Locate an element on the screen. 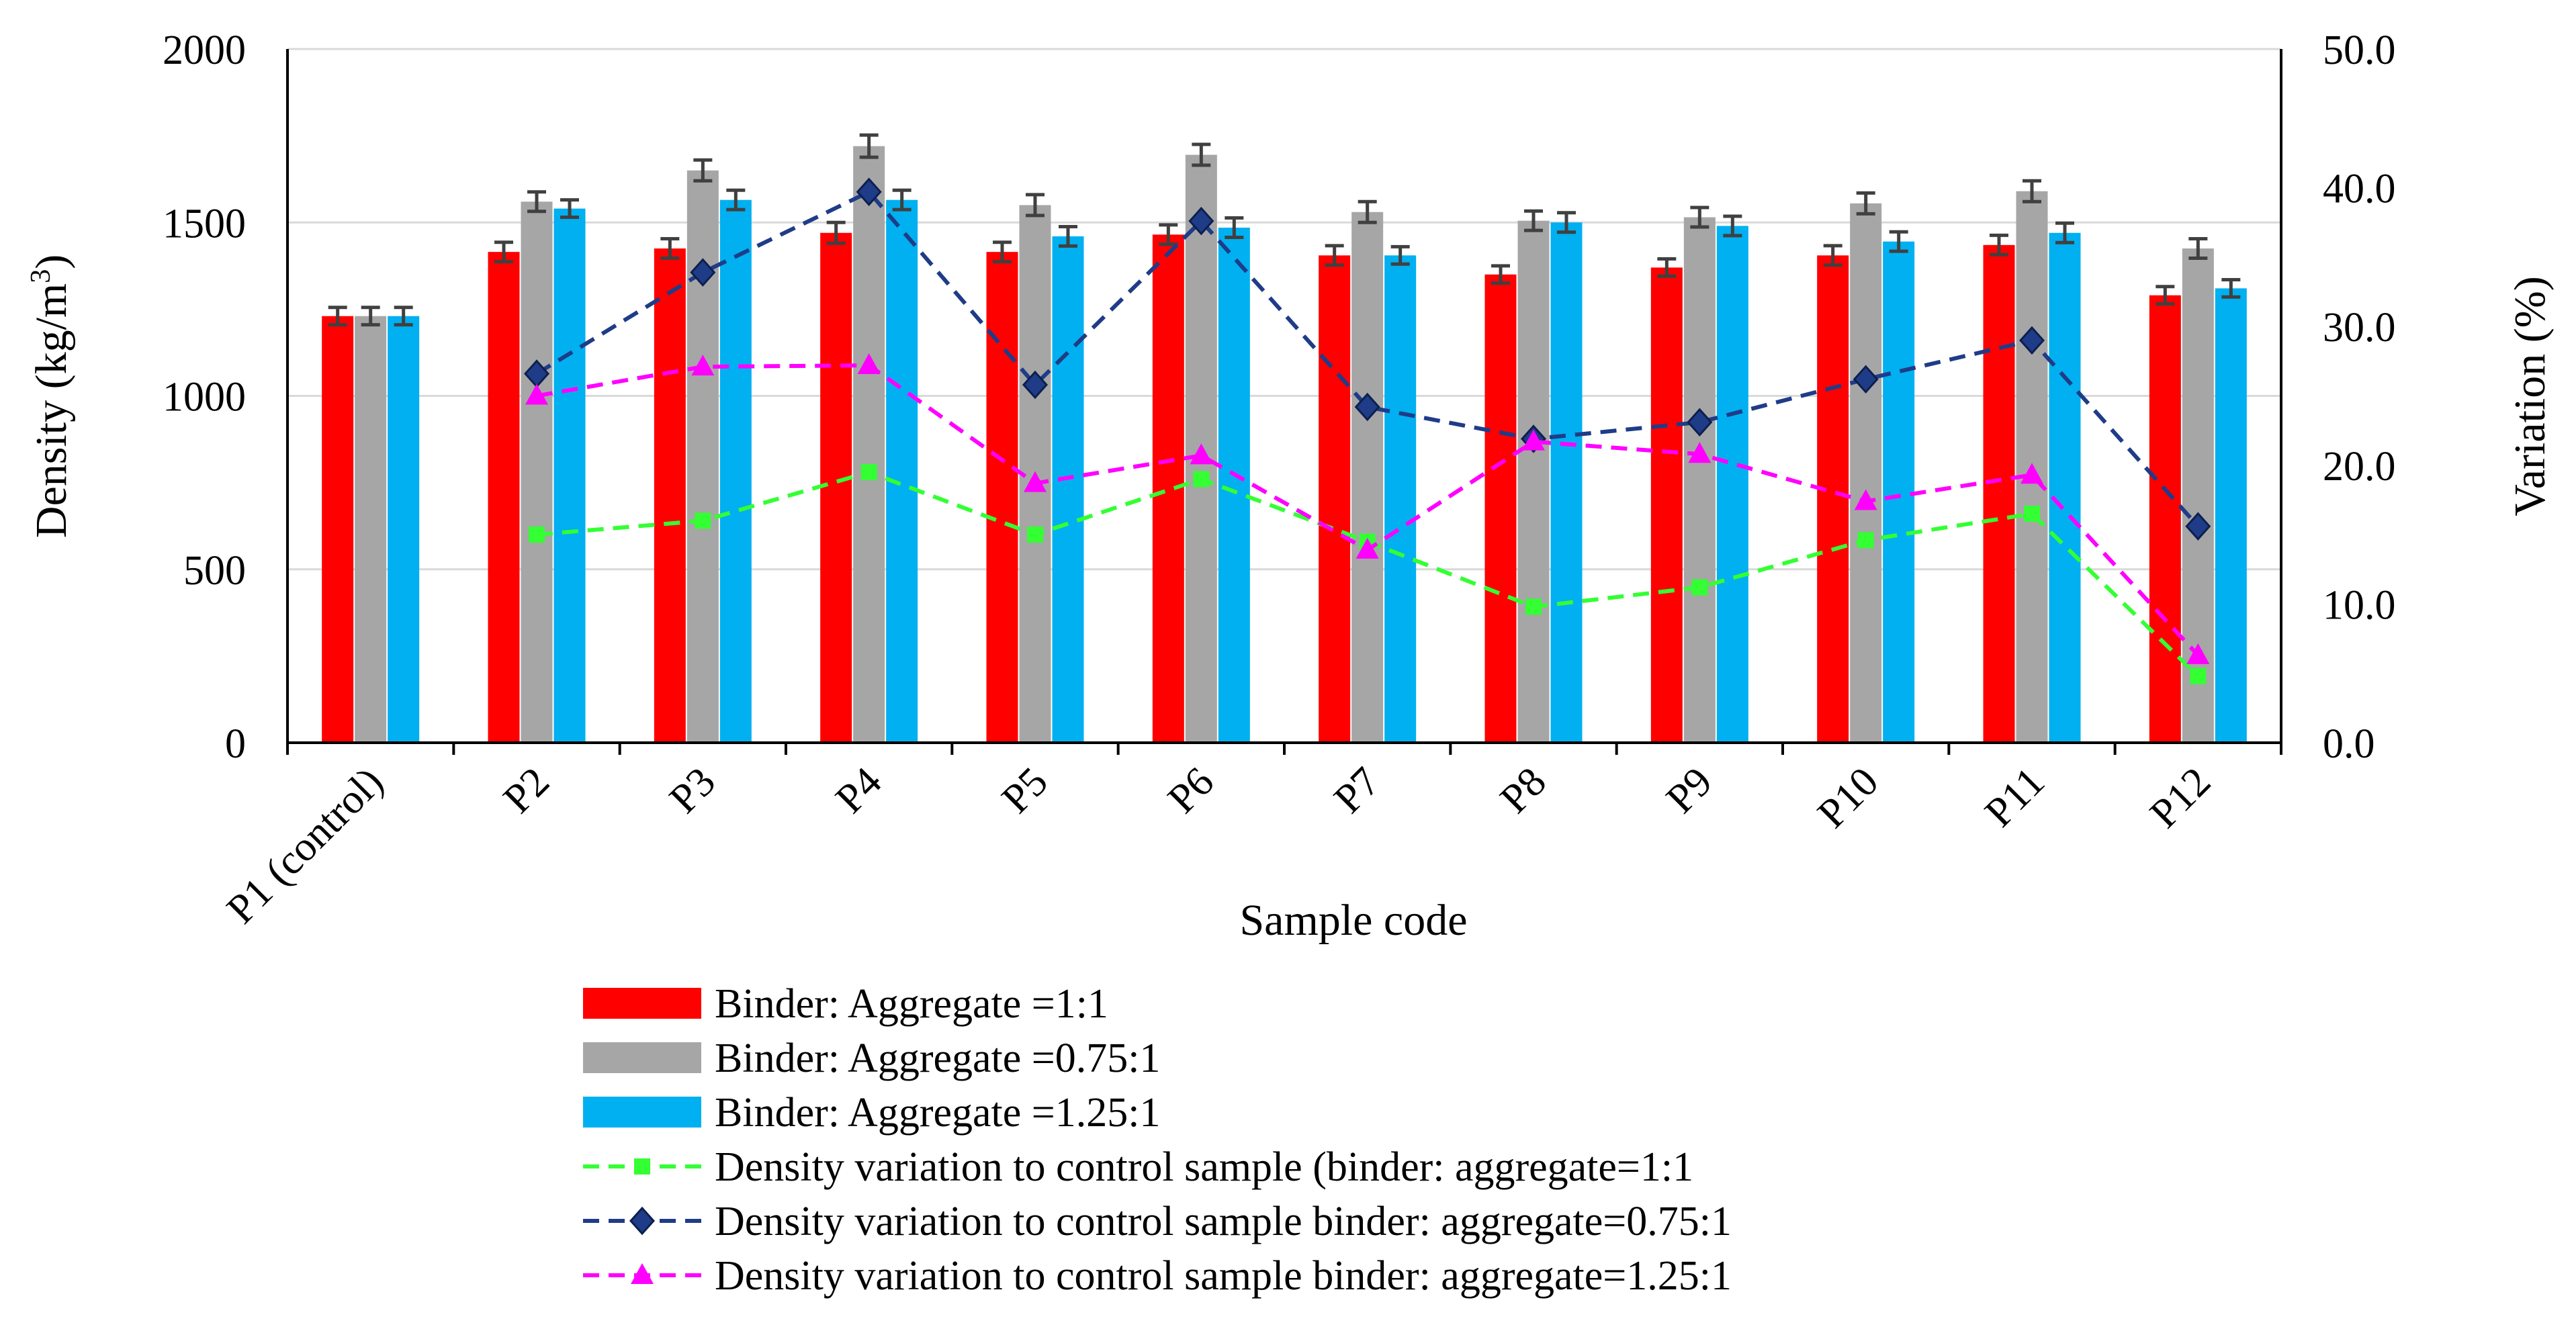  y2-tick-label: 40.0 is located at coordinates (2359, 189).